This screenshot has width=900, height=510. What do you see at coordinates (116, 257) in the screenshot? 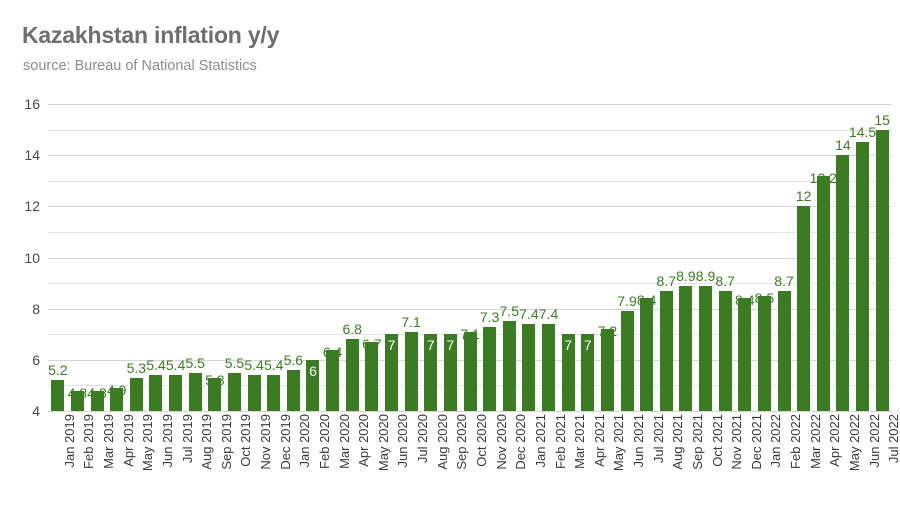
I see `bar-item: 4.9` at bounding box center [116, 257].